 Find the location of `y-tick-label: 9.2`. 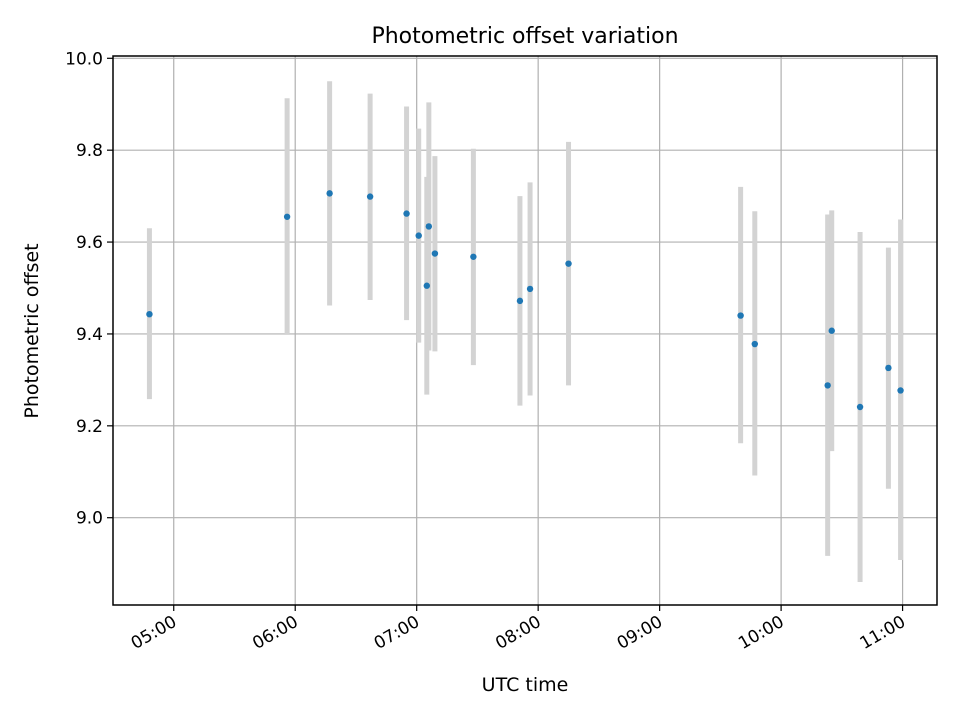

y-tick-label: 9.2 is located at coordinates (89, 427).